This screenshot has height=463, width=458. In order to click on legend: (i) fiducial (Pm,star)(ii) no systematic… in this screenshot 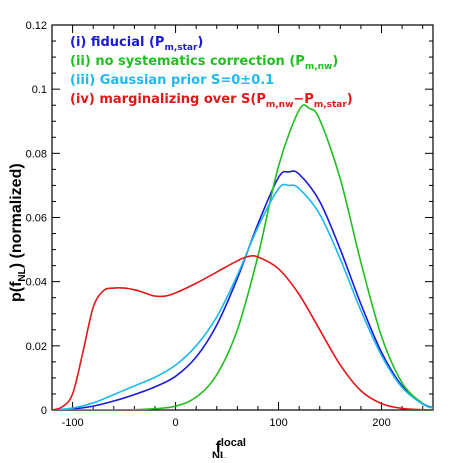, I will do `click(211, 72)`.